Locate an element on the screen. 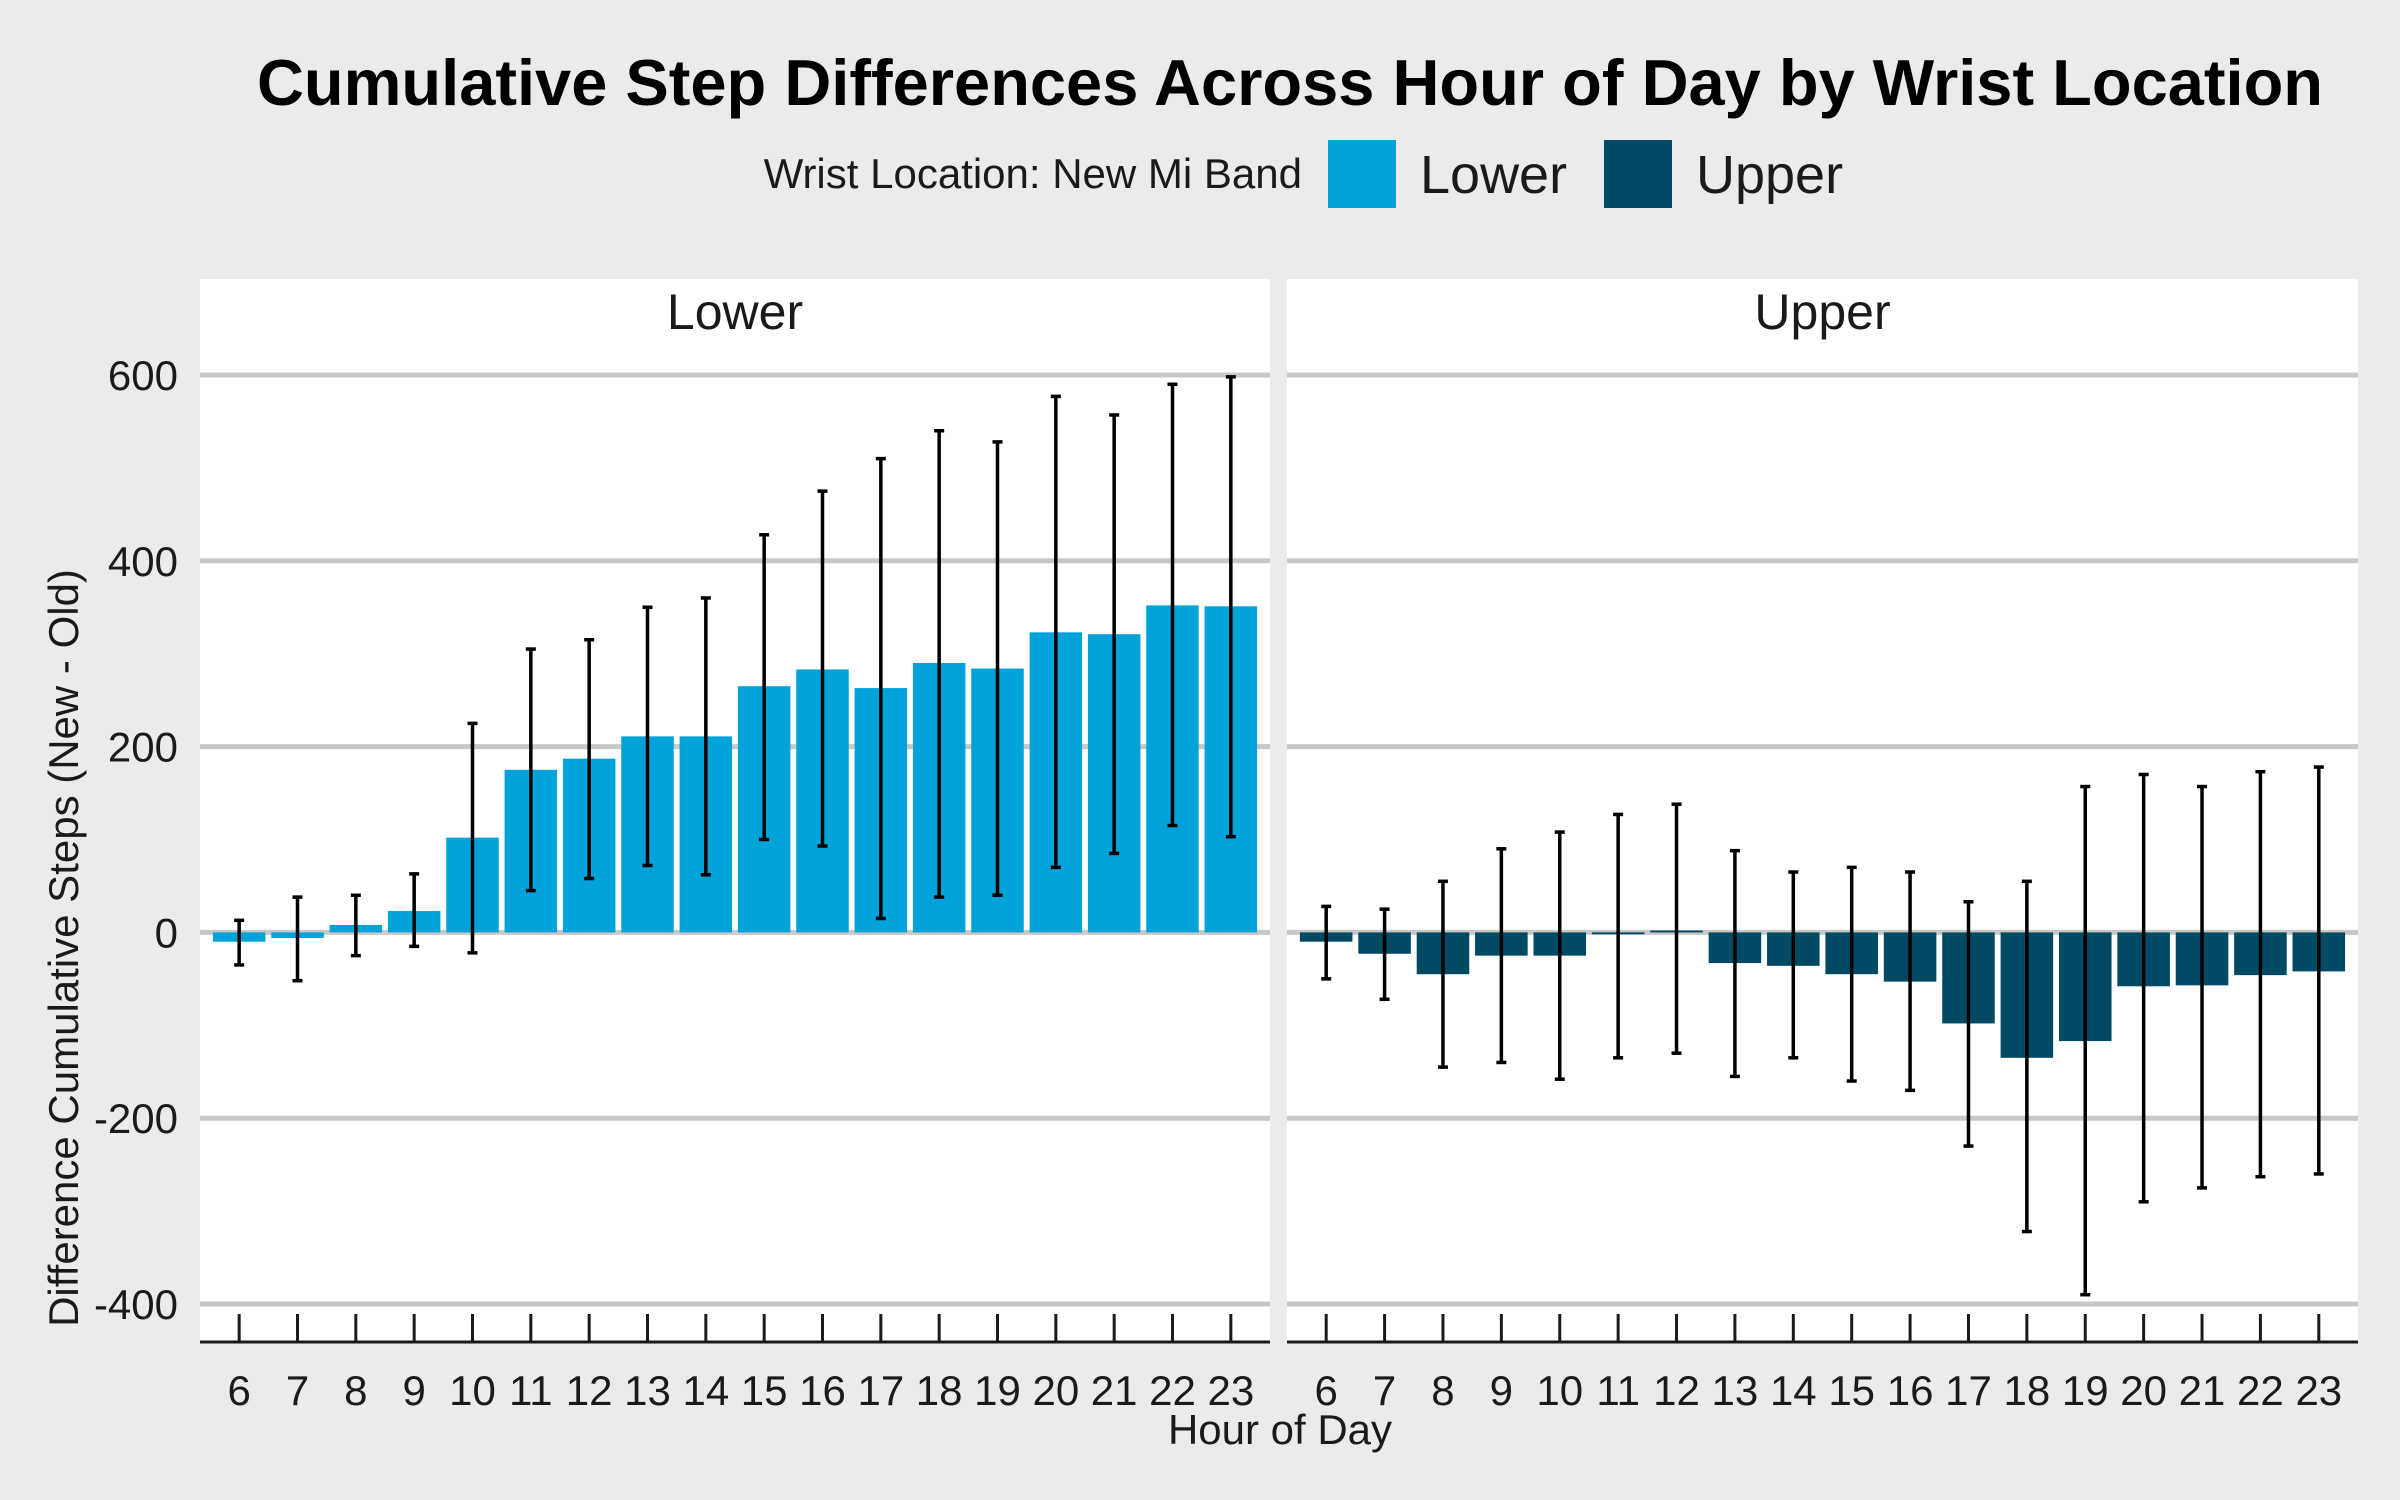 This screenshot has width=2400, height=1500. x-tick-label-upper-17: 17 is located at coordinates (1968, 1390).